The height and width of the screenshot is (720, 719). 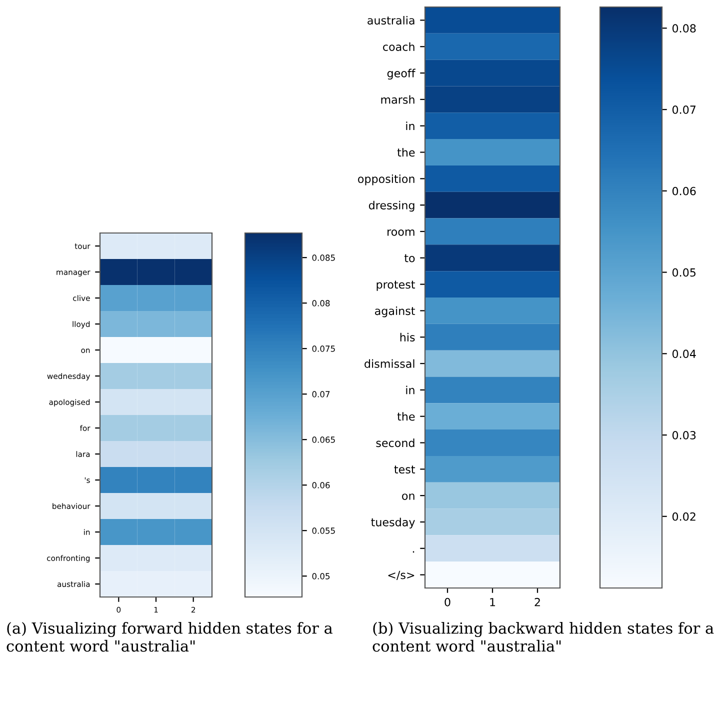 What do you see at coordinates (409, 258) in the screenshot?
I see `y-tick-label: to` at bounding box center [409, 258].